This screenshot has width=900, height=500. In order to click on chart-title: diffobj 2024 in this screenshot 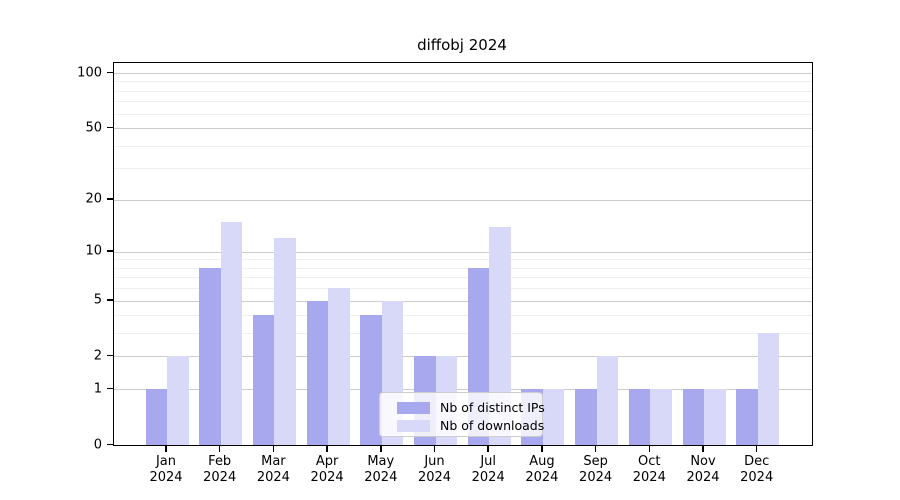, I will do `click(462, 45)`.